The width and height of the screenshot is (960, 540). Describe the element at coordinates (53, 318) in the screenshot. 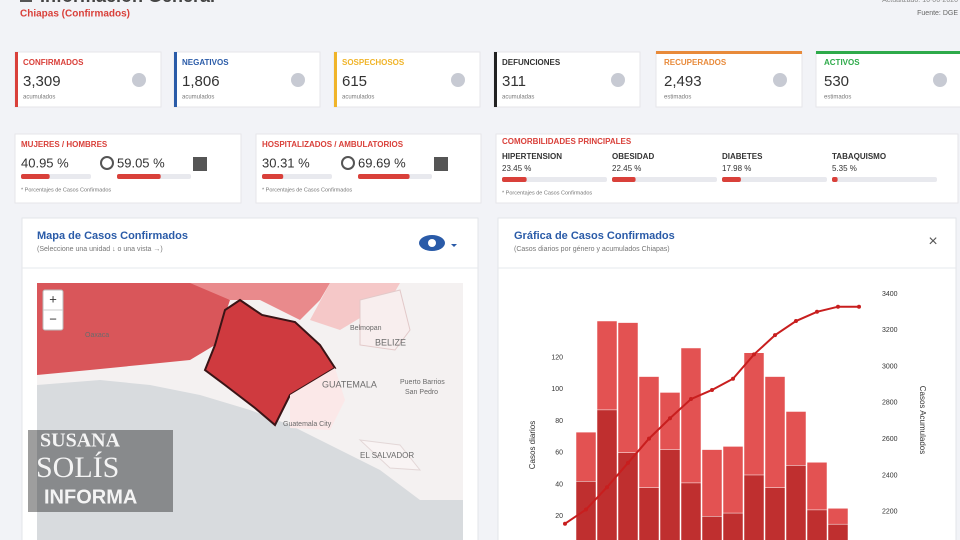

I see `zoom-out: −` at that location.